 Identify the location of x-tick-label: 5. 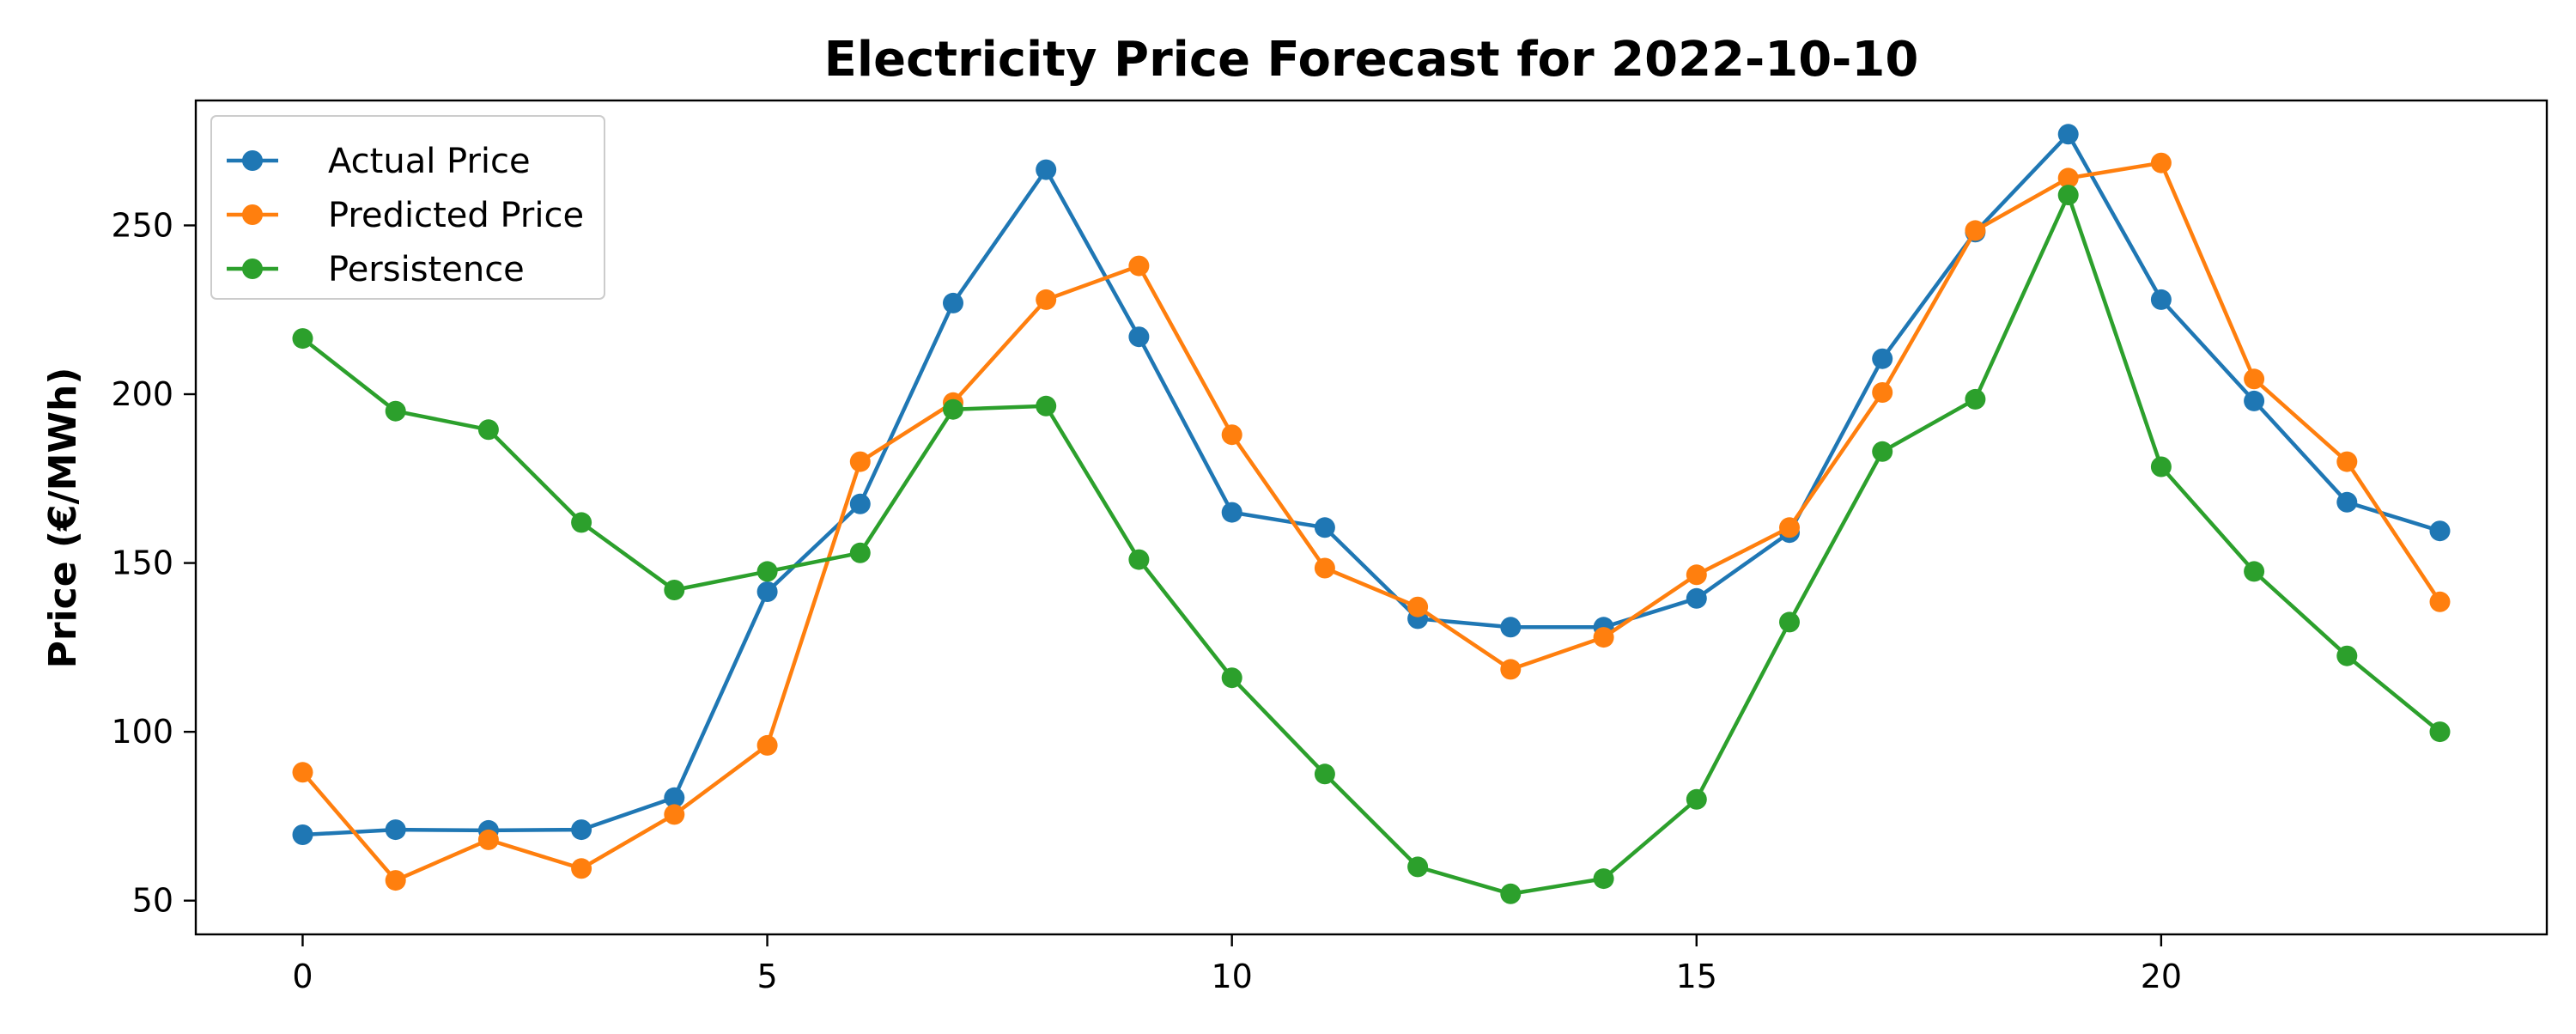
(766, 976).